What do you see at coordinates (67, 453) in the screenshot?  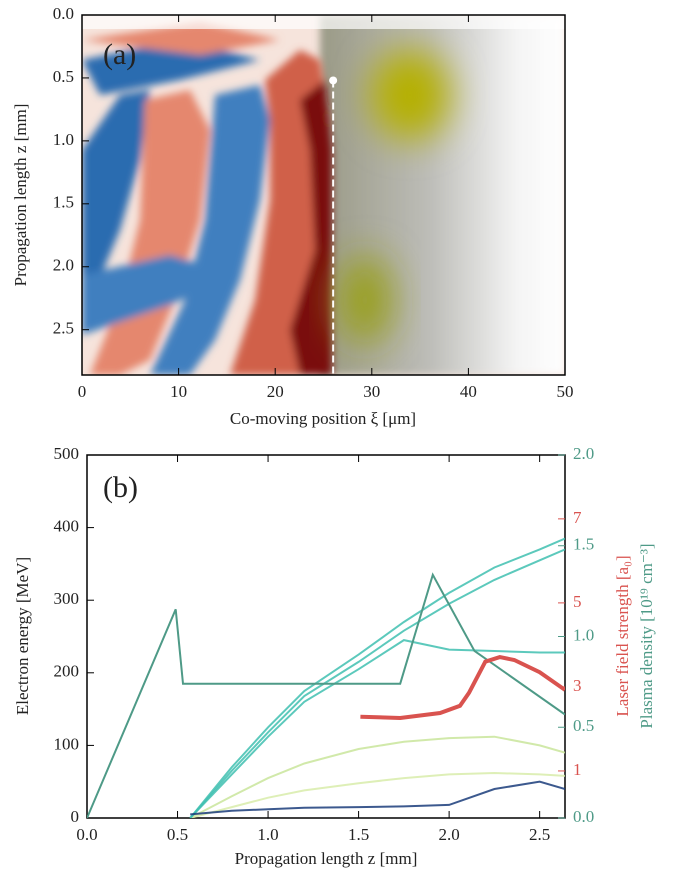 I see `y-tick-label: 500` at bounding box center [67, 453].